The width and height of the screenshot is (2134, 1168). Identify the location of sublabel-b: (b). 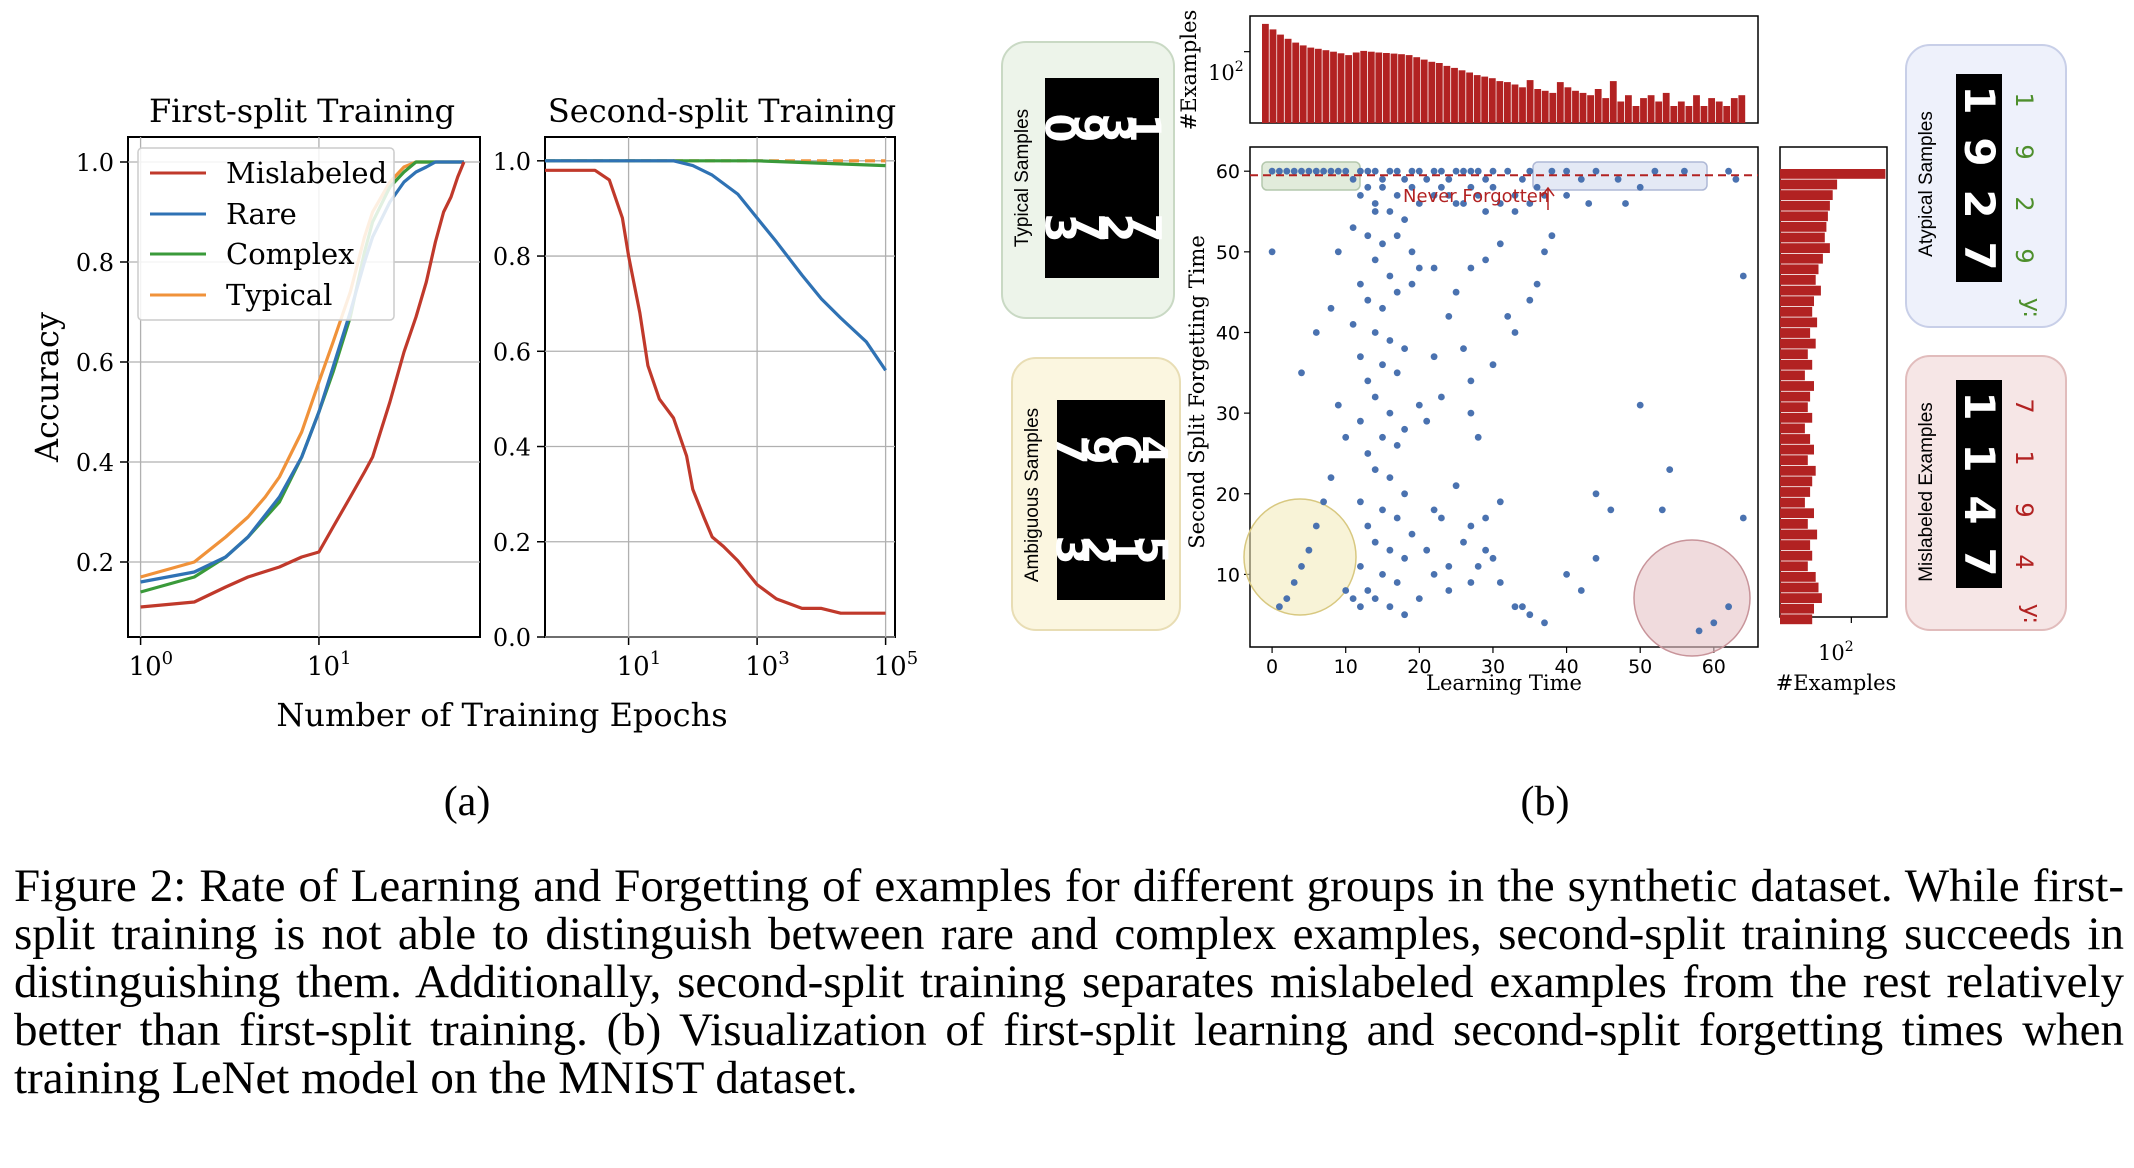
(1545, 802).